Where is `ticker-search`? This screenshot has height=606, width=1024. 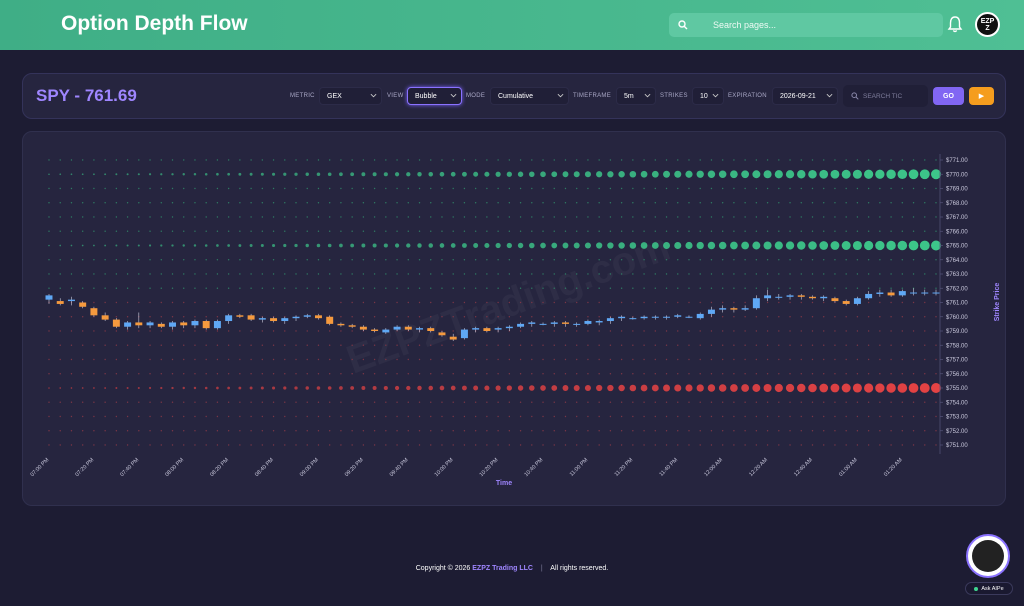
ticker-search is located at coordinates (885, 96).